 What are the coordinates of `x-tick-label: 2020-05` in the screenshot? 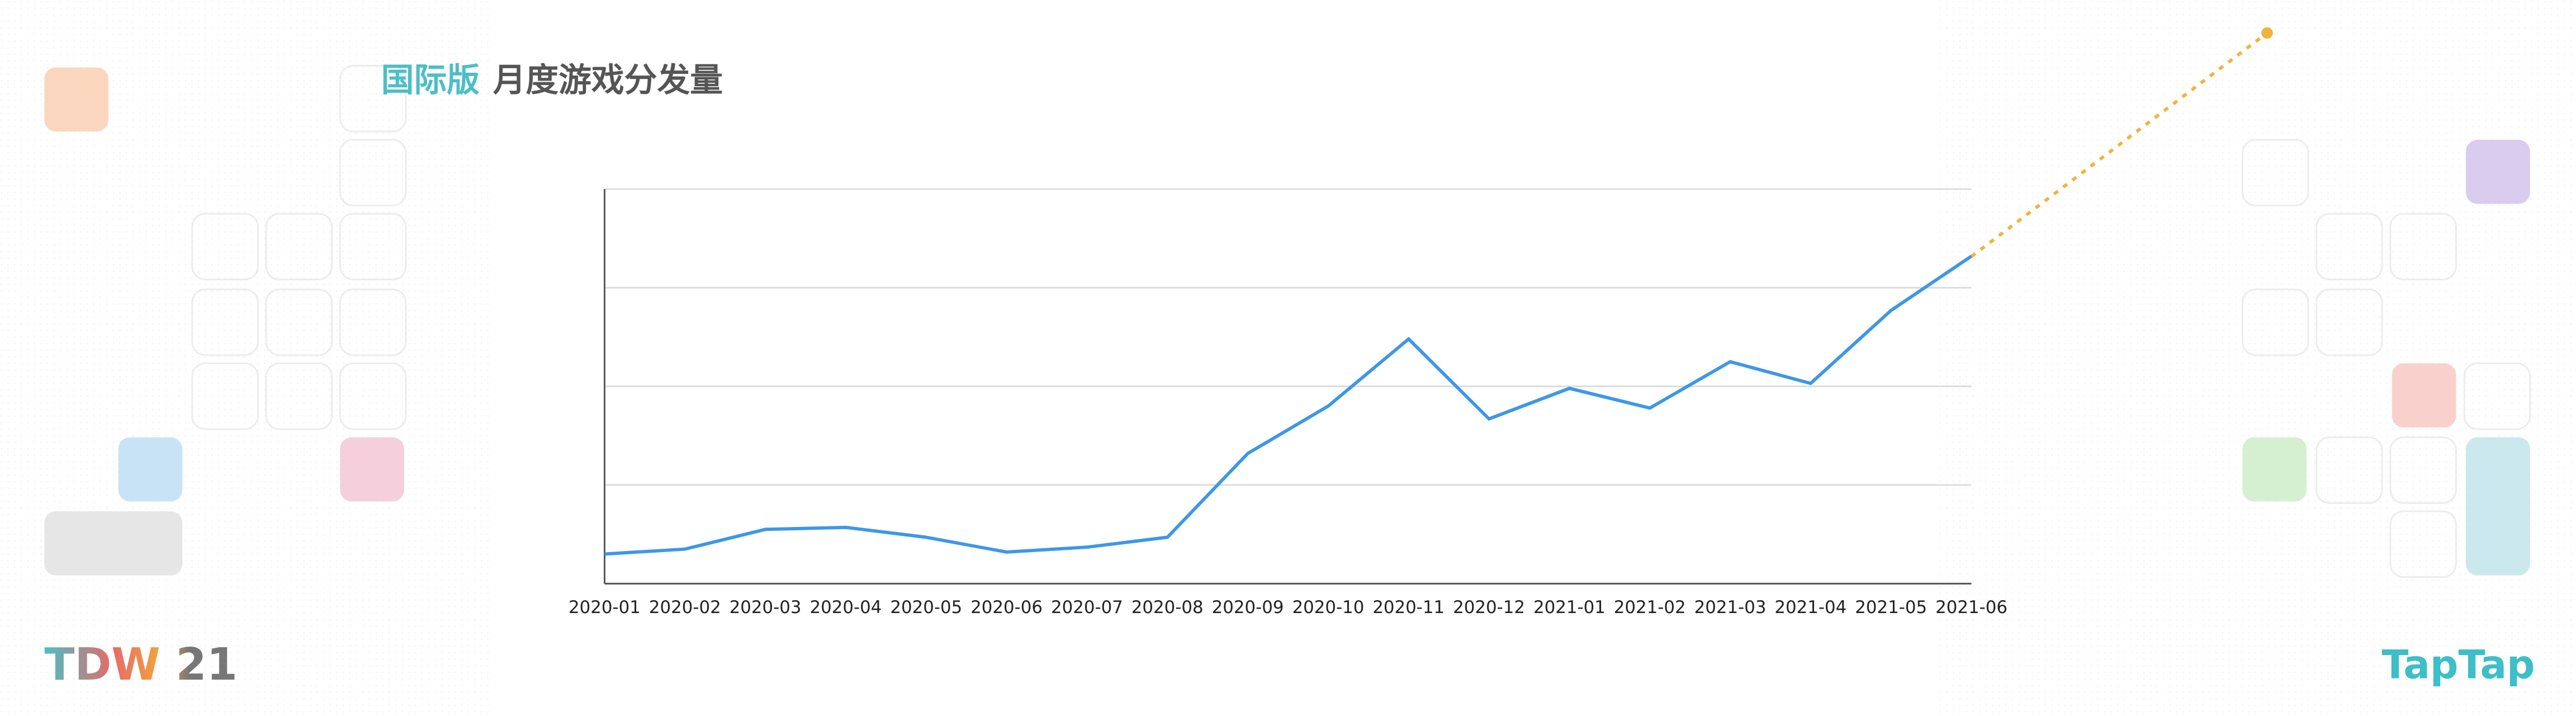 It's located at (926, 607).